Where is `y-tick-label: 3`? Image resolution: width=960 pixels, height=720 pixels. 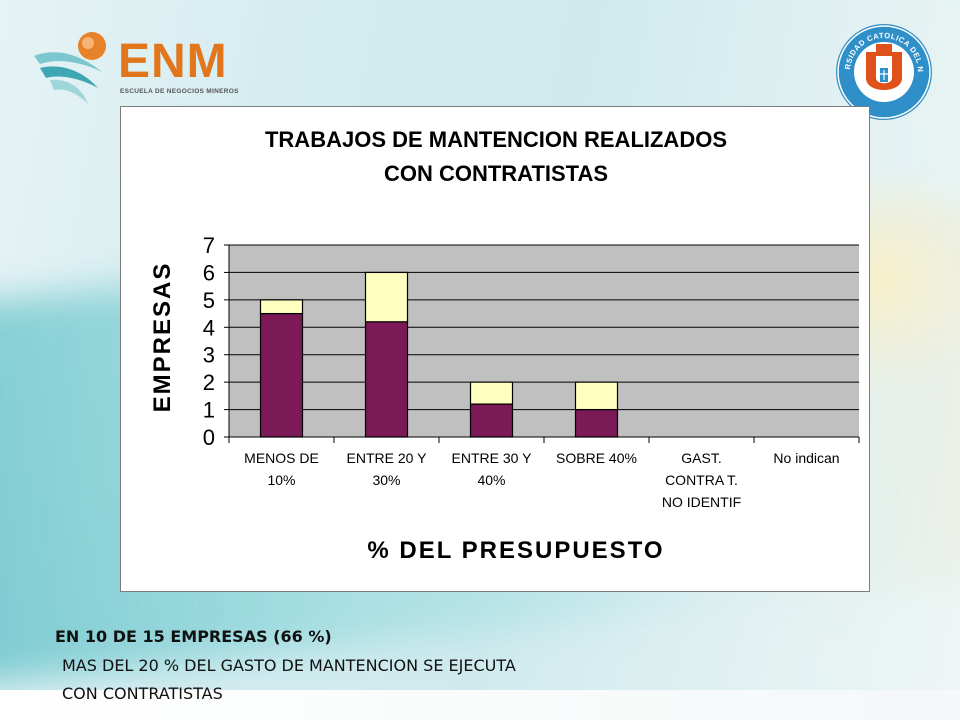
y-tick-label: 3 is located at coordinates (209, 355).